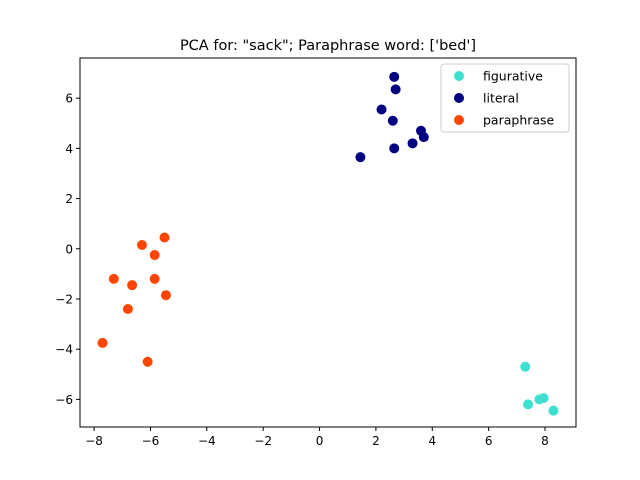 The height and width of the screenshot is (480, 640). What do you see at coordinates (459, 76) in the screenshot?
I see `legend-marker-figurative` at bounding box center [459, 76].